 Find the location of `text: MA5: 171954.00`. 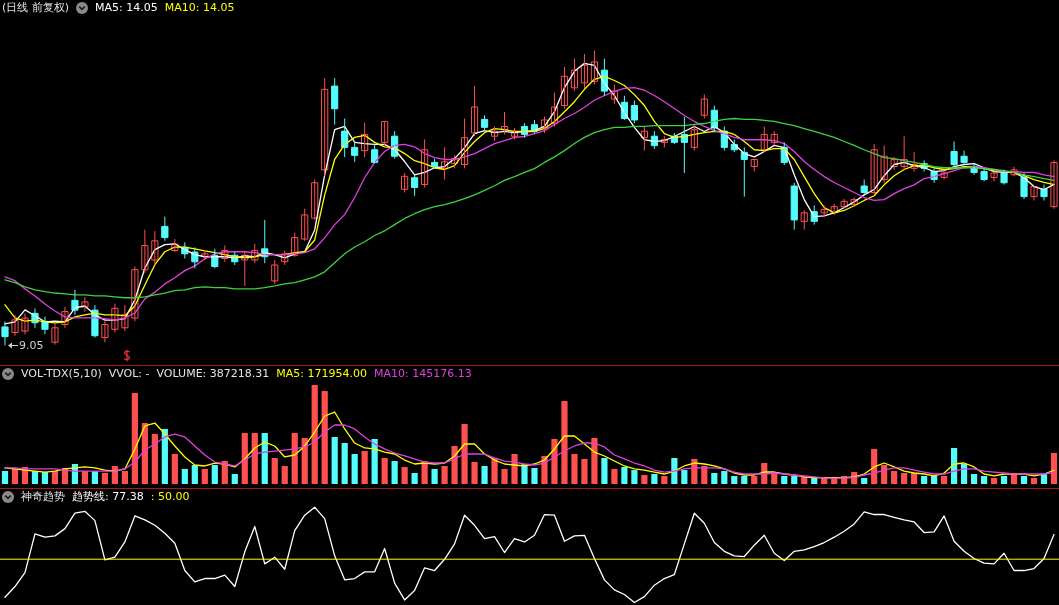

text: MA5: 171954.00 is located at coordinates (321, 373).